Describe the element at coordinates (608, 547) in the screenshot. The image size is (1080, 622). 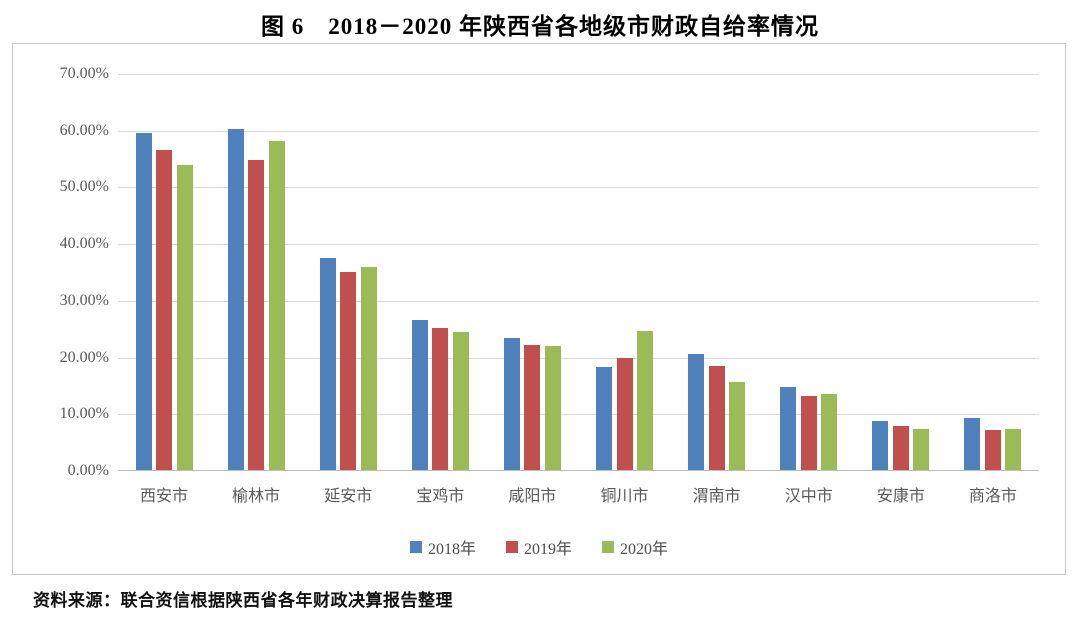
I see `legend-swatch-2020年` at that location.